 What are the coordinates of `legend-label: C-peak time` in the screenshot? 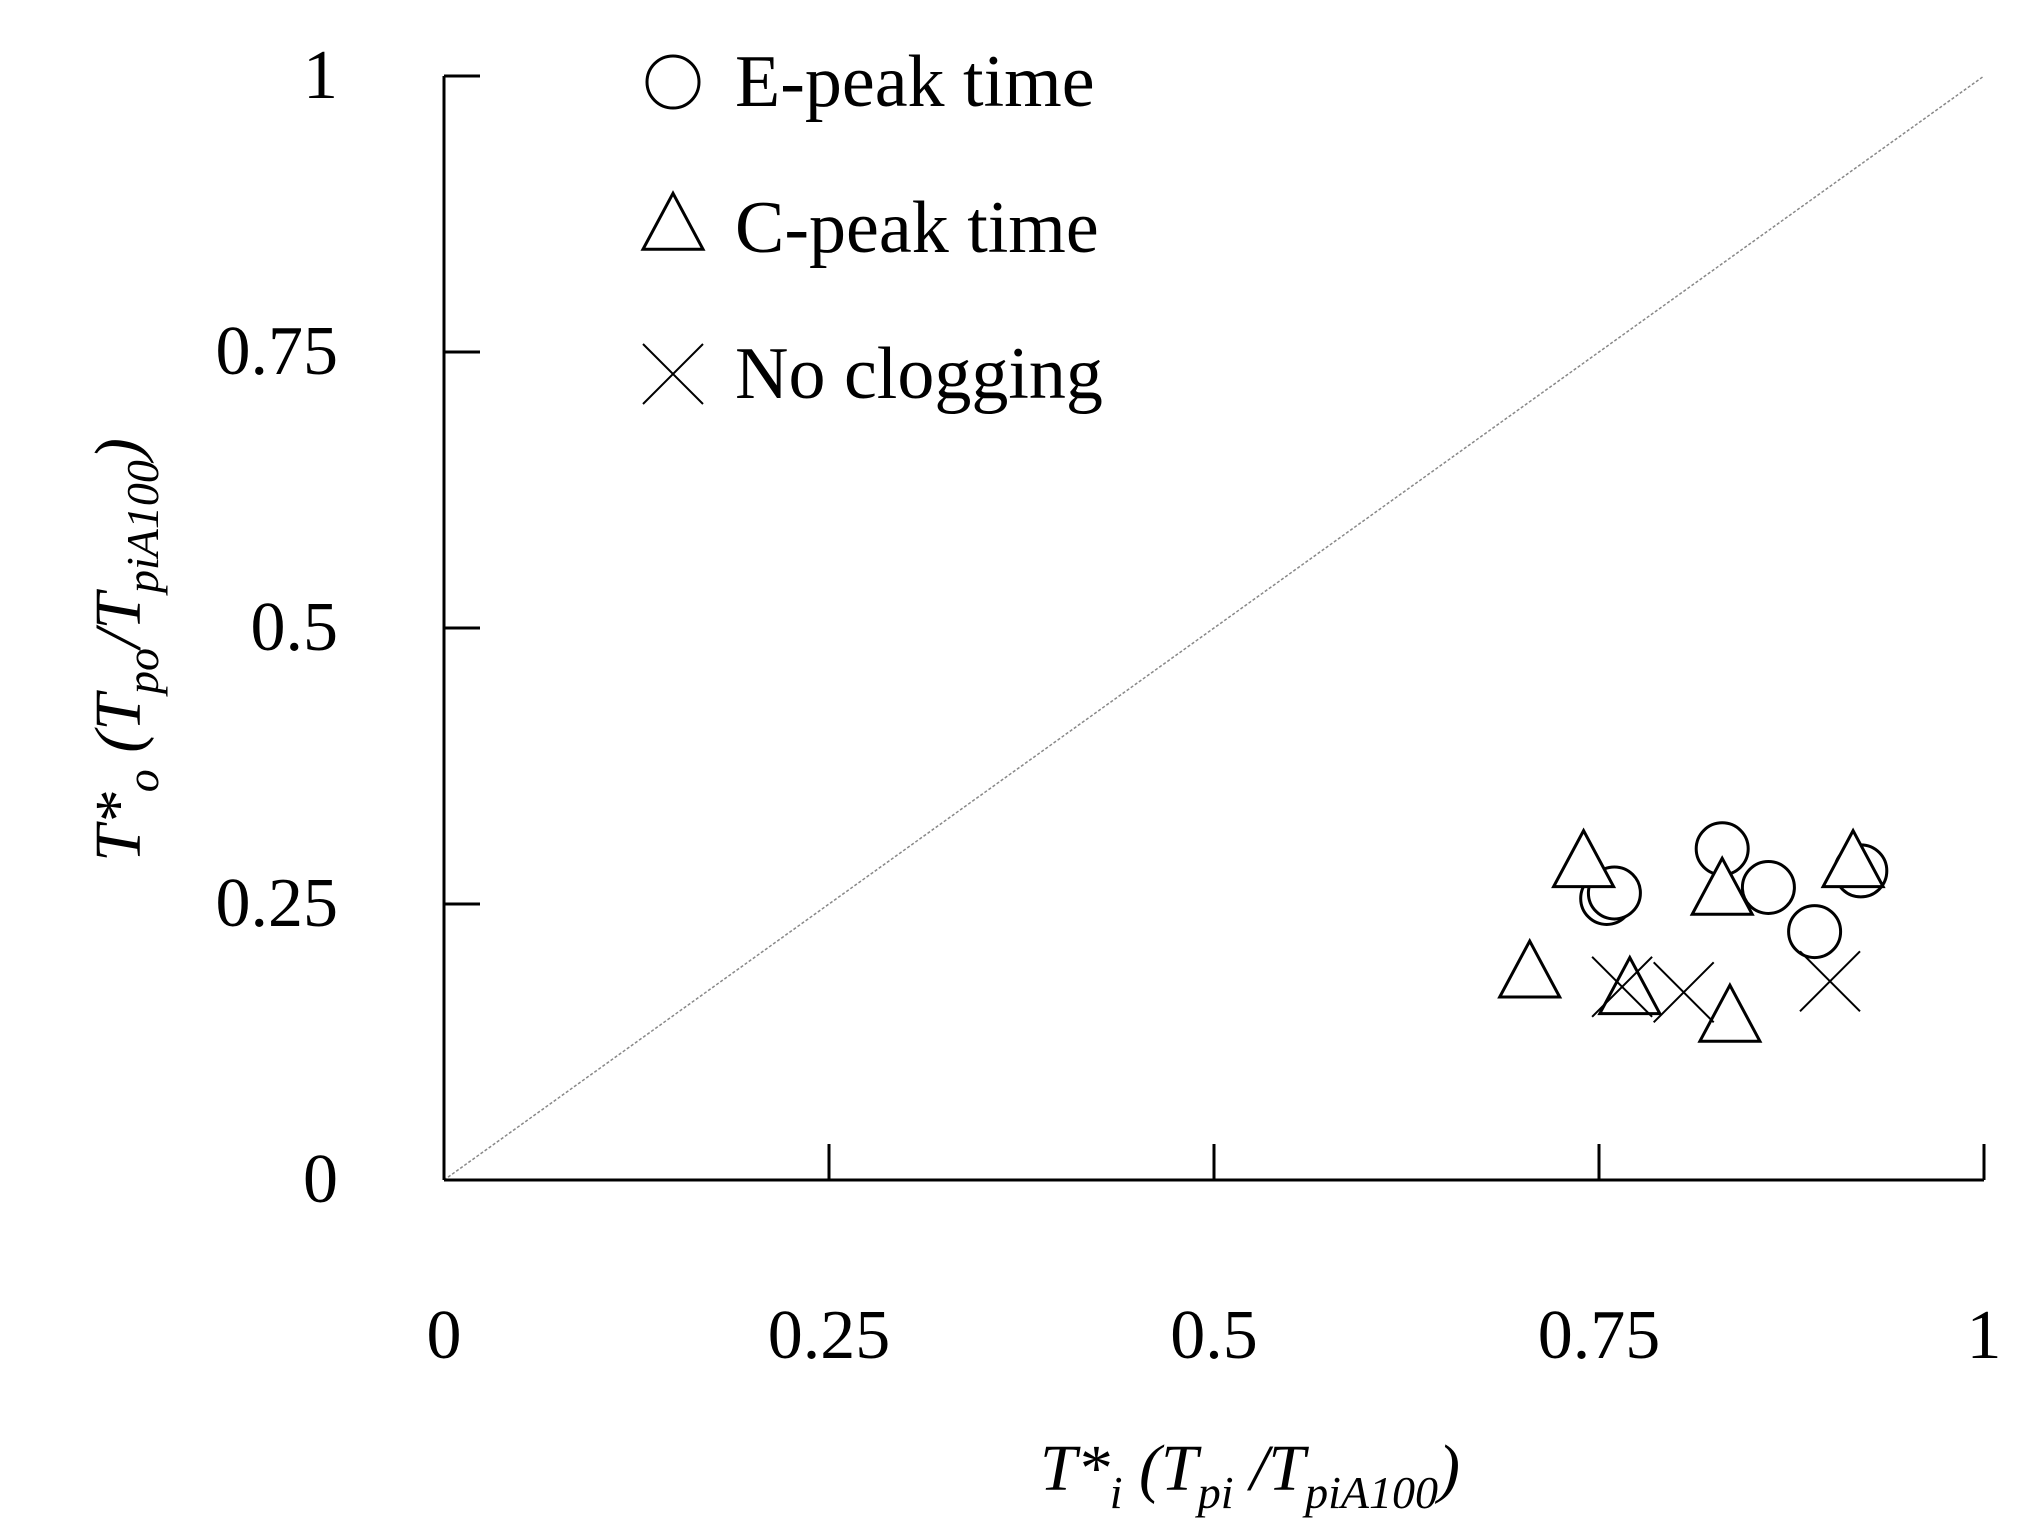 It's located at (917, 228).